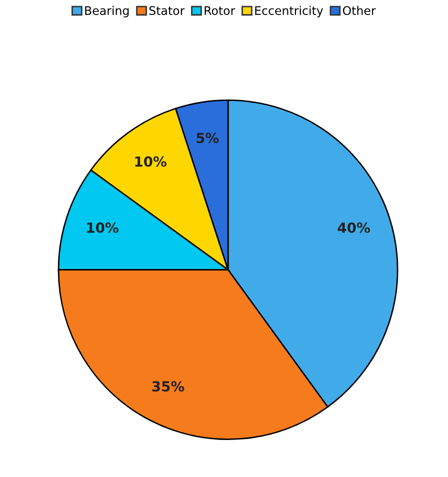  What do you see at coordinates (167, 11) in the screenshot?
I see `legend-label: Stator` at bounding box center [167, 11].